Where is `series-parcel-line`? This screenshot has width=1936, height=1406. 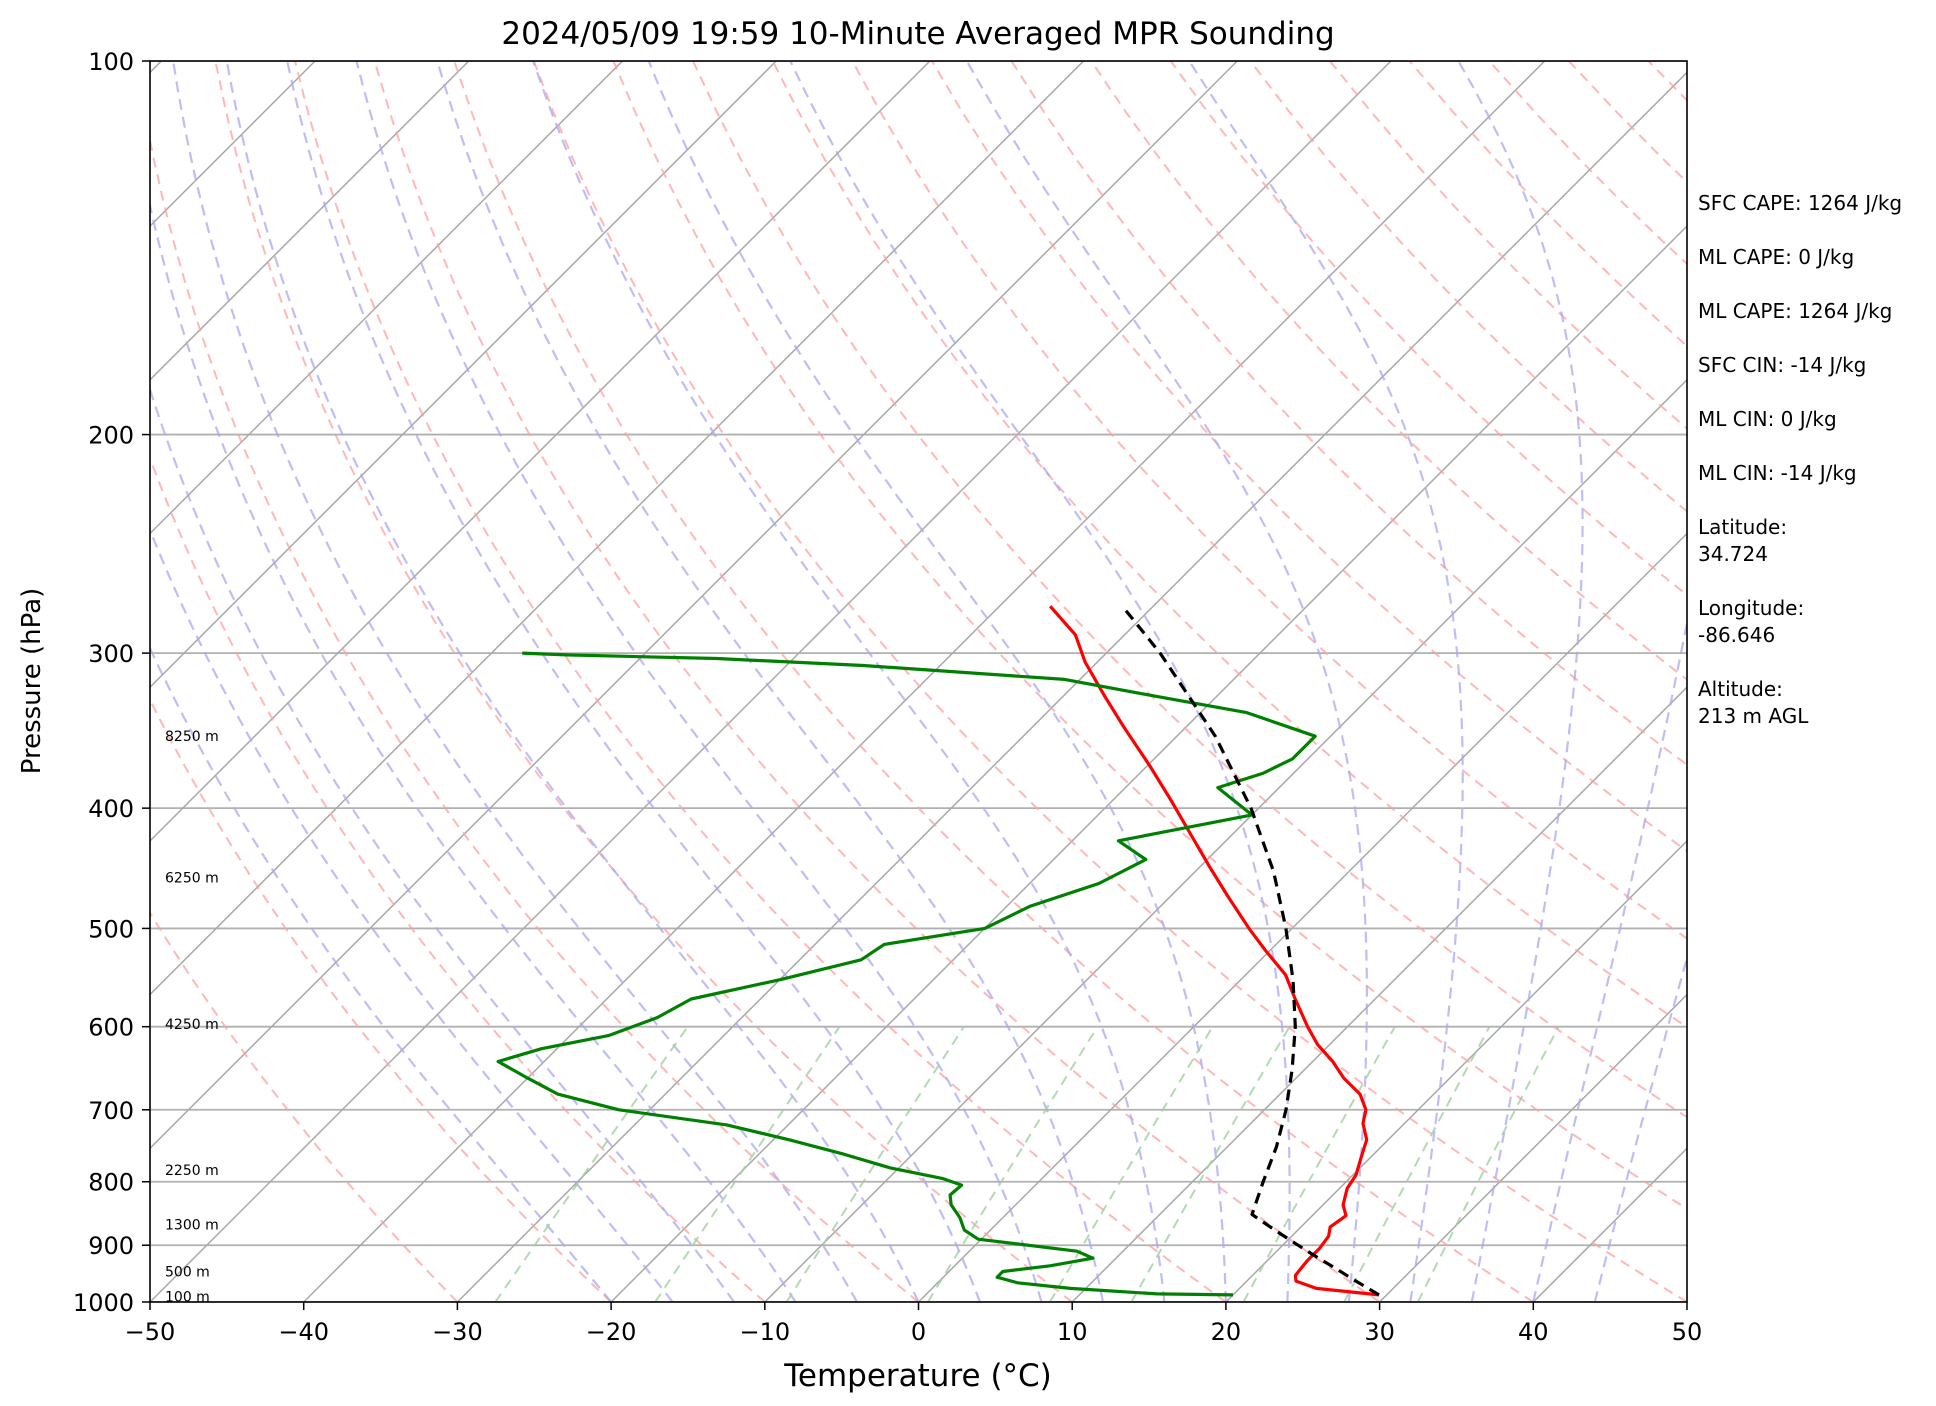
series-parcel-line is located at coordinates (1250, 951).